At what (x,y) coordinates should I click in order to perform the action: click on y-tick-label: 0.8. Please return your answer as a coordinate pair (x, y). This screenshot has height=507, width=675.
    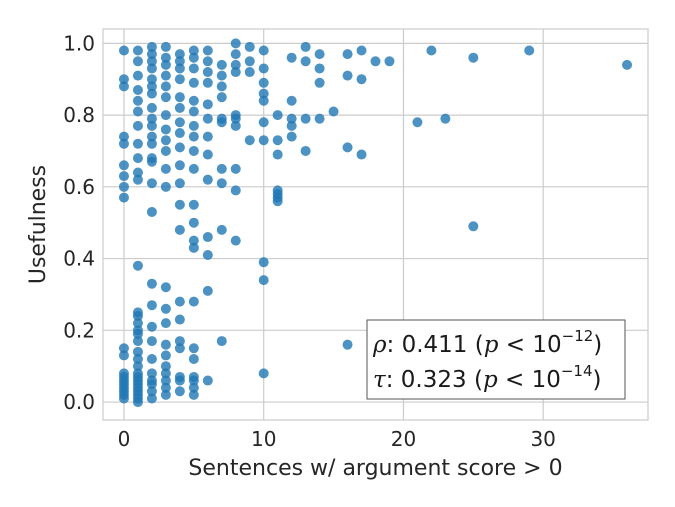
    Looking at the image, I should click on (79, 115).